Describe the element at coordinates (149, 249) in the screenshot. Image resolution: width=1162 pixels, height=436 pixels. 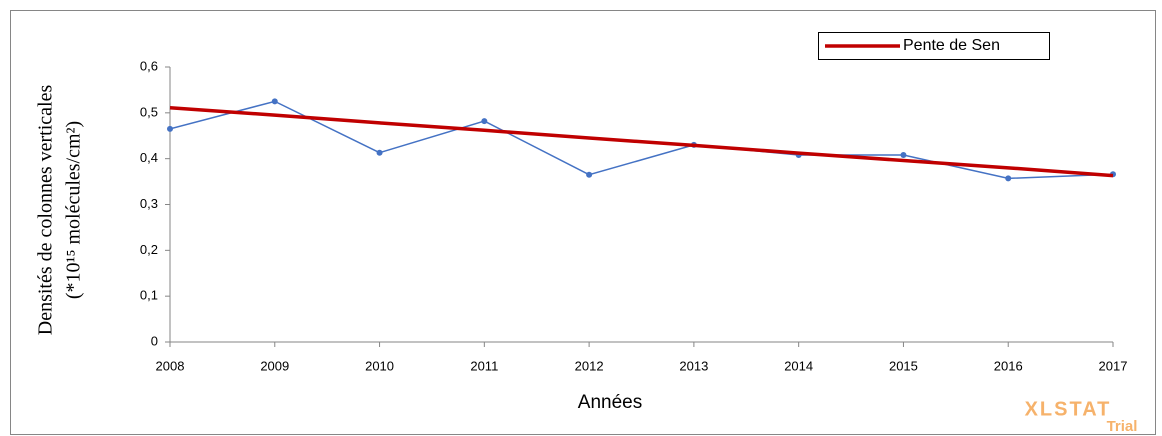
I see `y-tick-label: 0,2` at that location.